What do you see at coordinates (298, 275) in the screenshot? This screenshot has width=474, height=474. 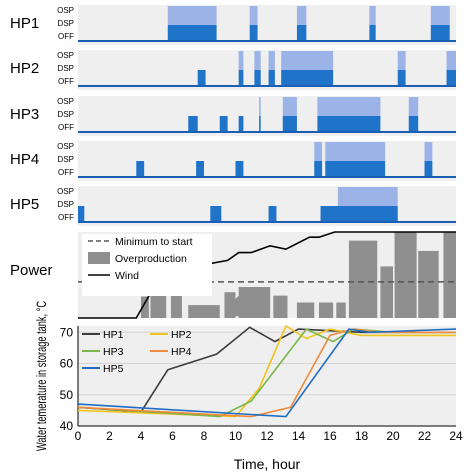 I see `overproduction-area` at bounding box center [298, 275].